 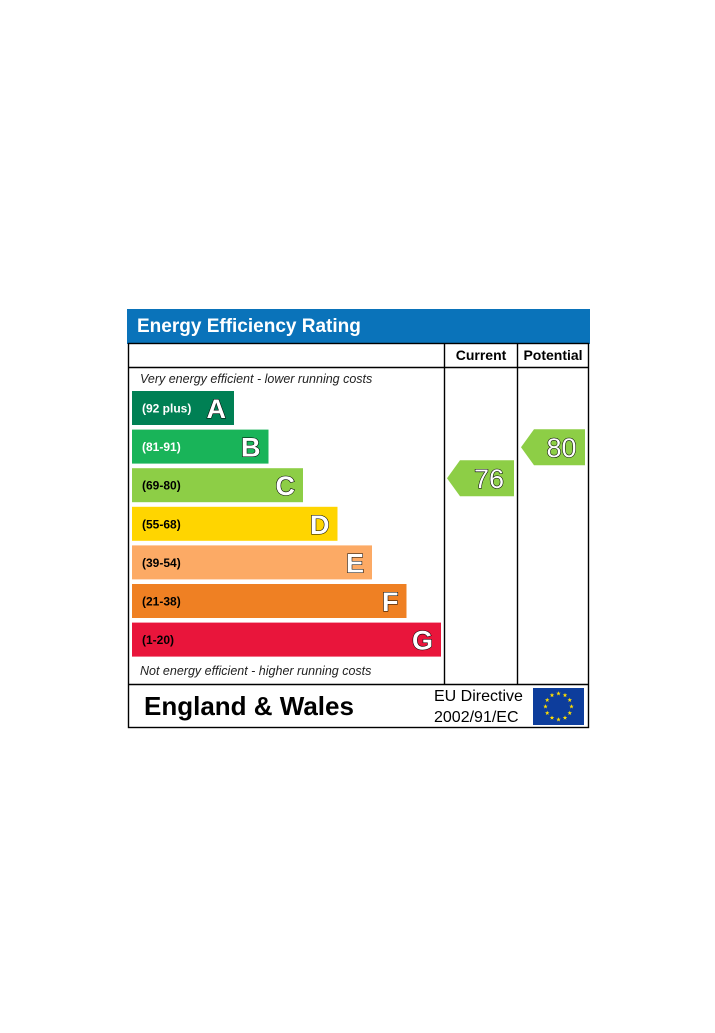 What do you see at coordinates (166, 409) in the screenshot?
I see `band-range-label: (92 plus)` at bounding box center [166, 409].